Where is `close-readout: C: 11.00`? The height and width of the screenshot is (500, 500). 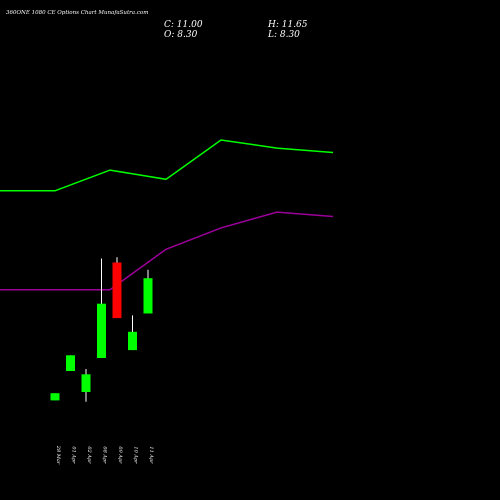 close-readout: C: 11.00 is located at coordinates (183, 25).